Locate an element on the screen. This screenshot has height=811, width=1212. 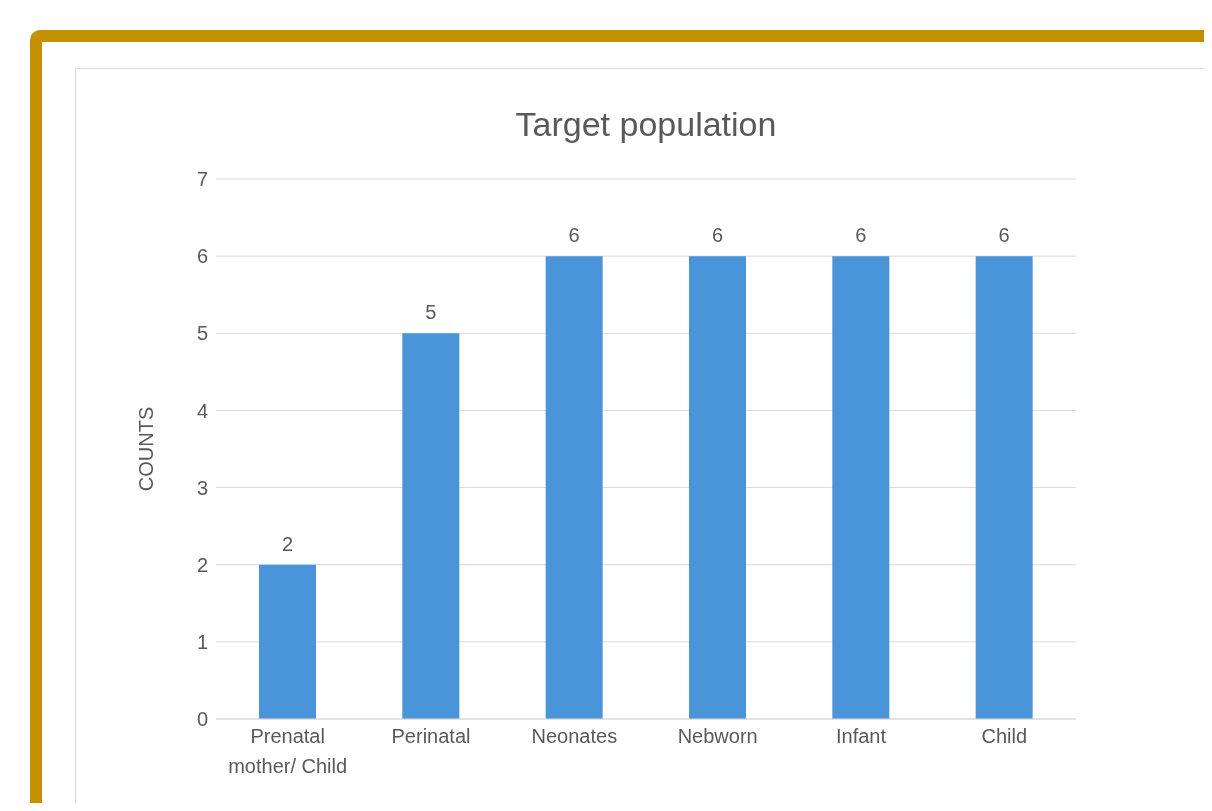
y-tick-label: 0 is located at coordinates (202, 719).